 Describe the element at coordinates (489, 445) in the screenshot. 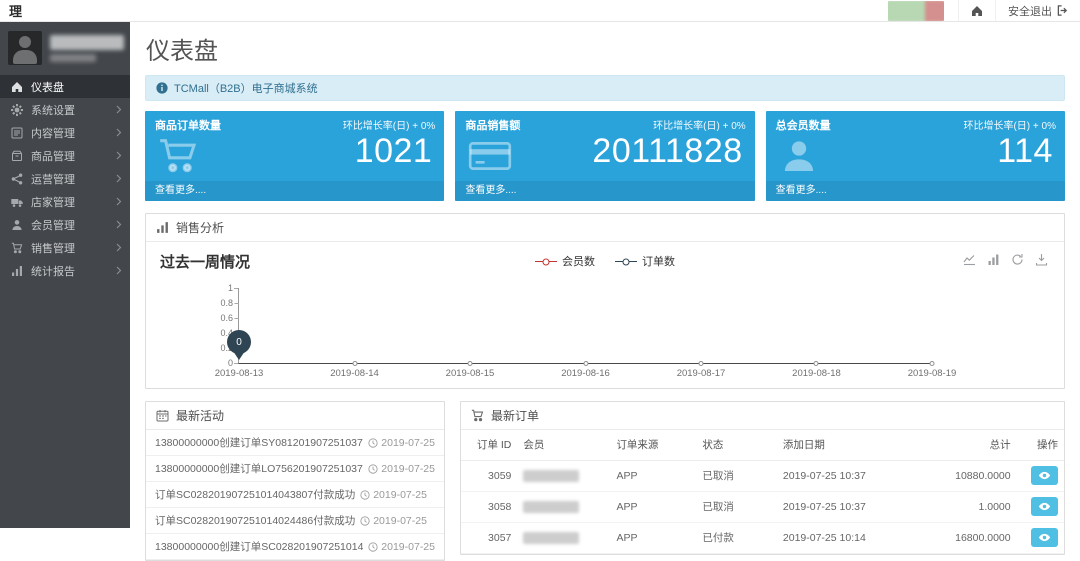

I see `col-header-order-id: 订单 ID` at that location.